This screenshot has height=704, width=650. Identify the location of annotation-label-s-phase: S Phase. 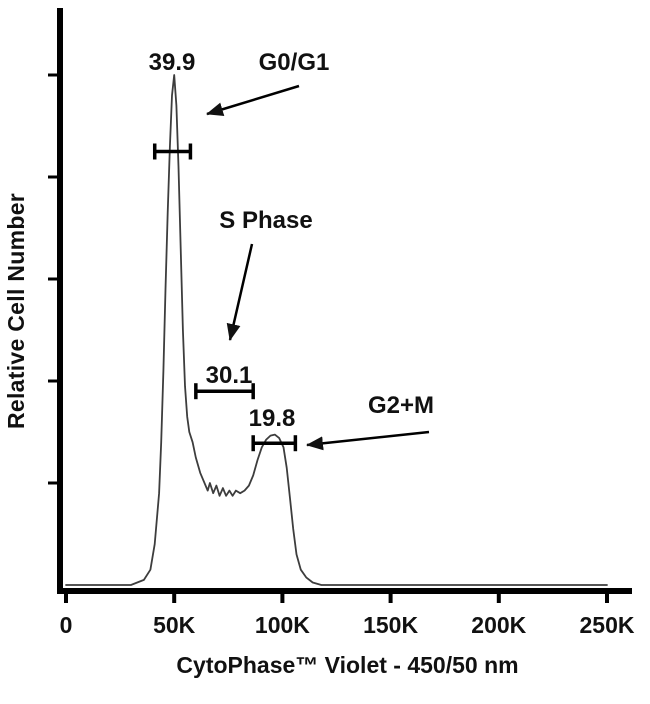
(265, 220).